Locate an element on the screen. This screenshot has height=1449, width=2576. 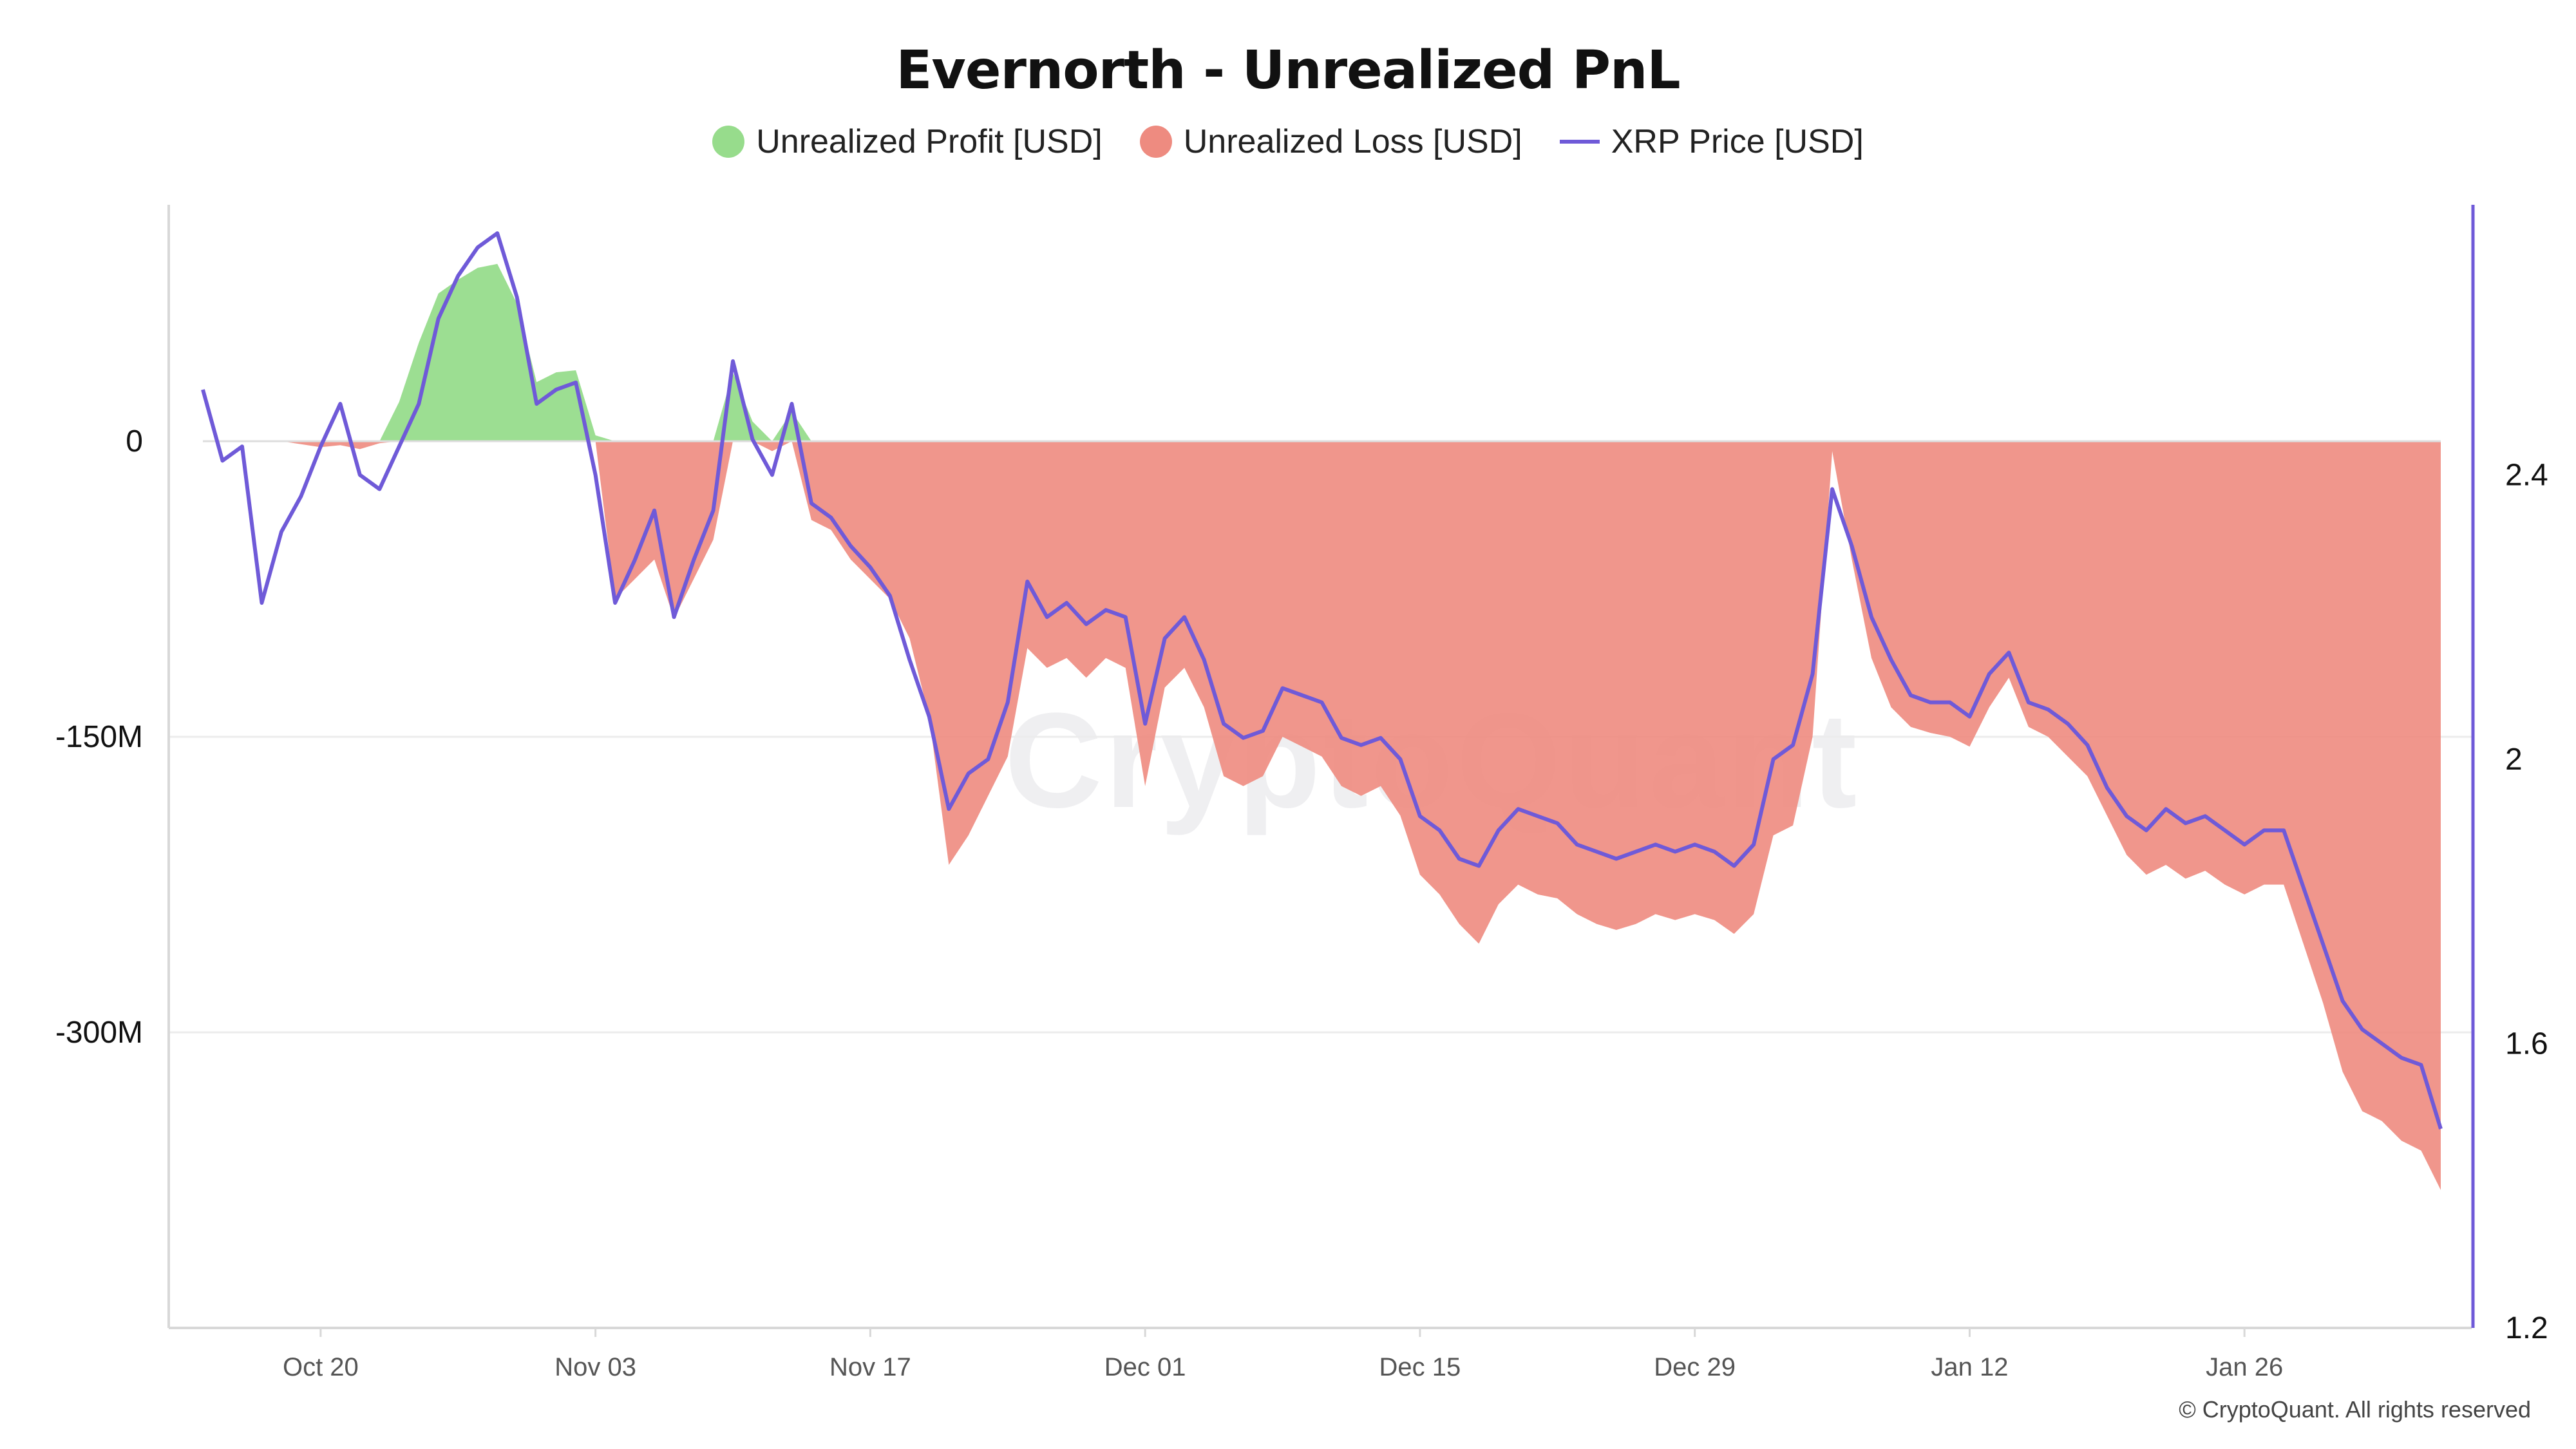
legend-profit-swatch is located at coordinates (728, 142).